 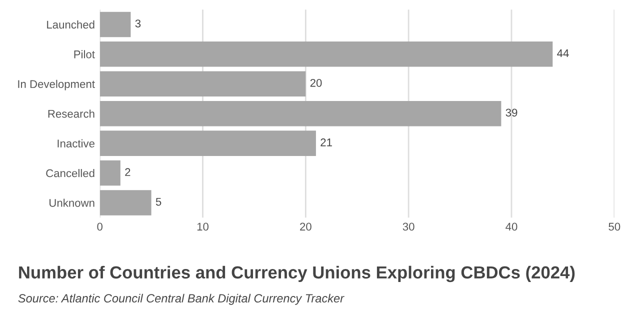 I want to click on data-label: 44, so click(x=563, y=53).